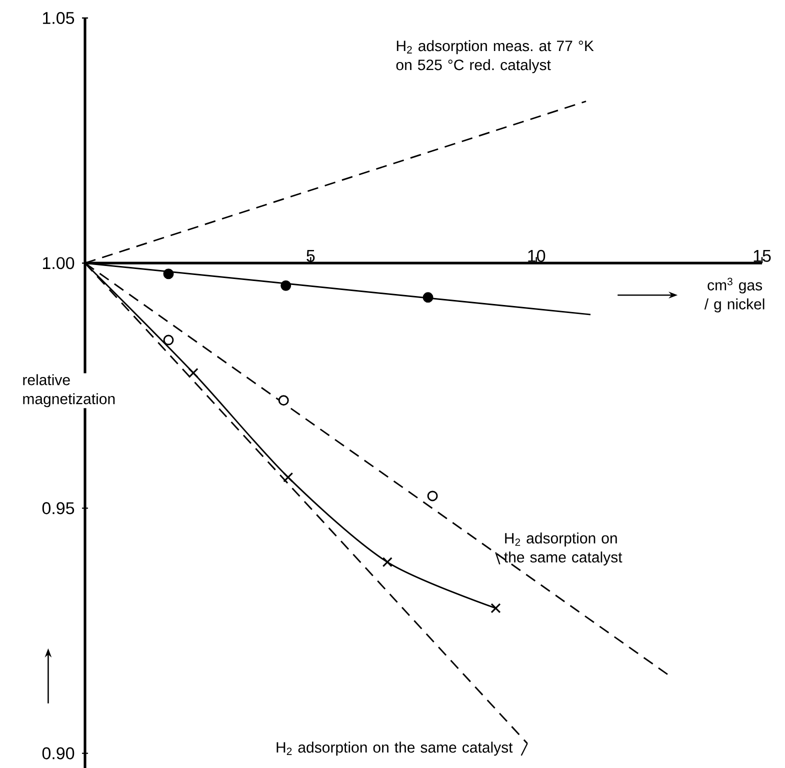  What do you see at coordinates (69, 391) in the screenshot?
I see `y-axis-title: relative magnetization` at bounding box center [69, 391].